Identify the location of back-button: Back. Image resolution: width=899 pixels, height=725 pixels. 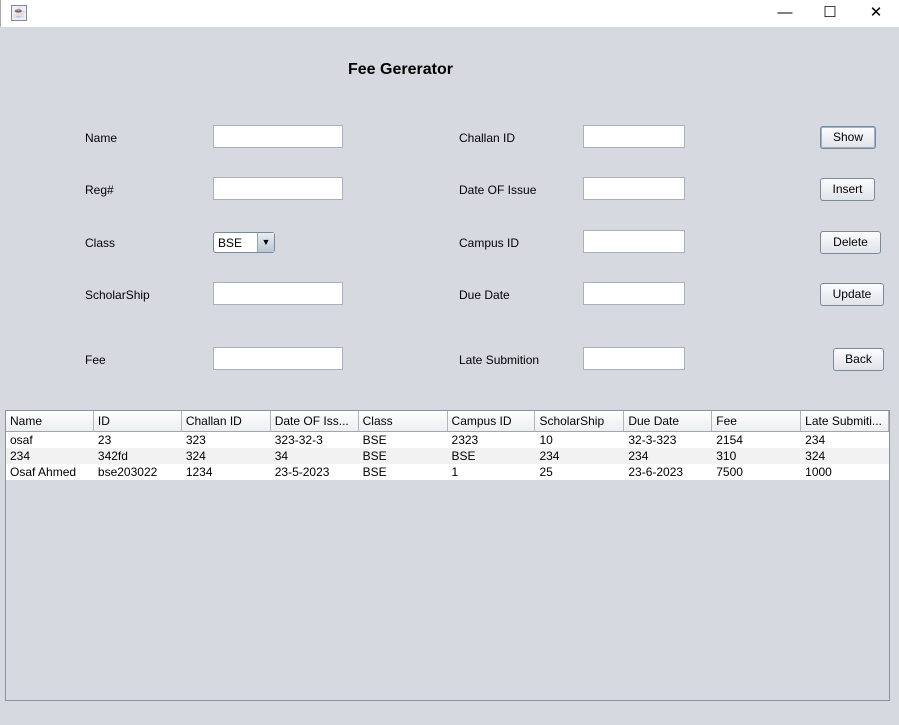
(858, 359).